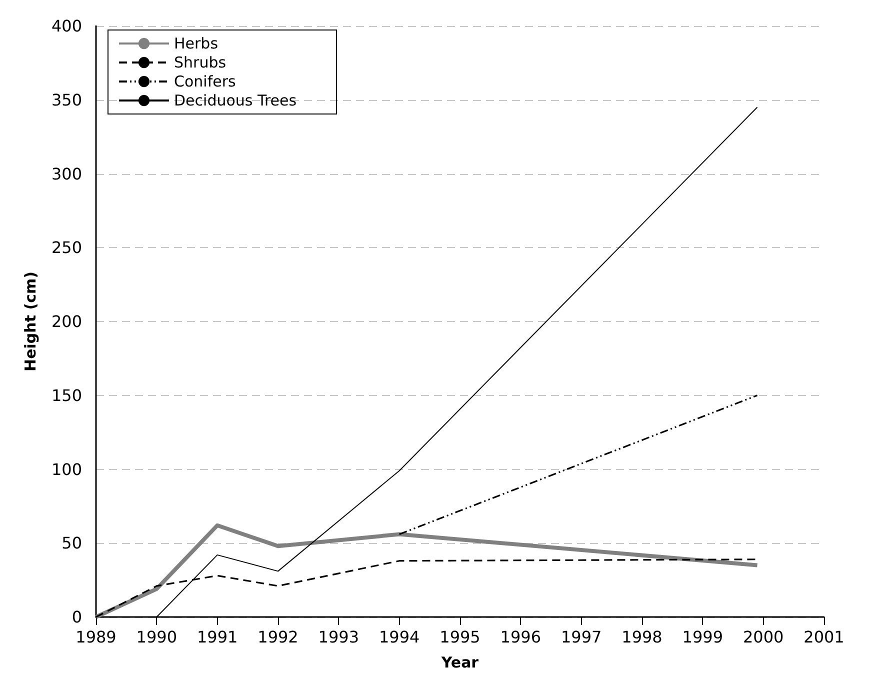 This screenshot has height=693, width=874. I want to click on y-axis-title: Height (cm), so click(31, 322).